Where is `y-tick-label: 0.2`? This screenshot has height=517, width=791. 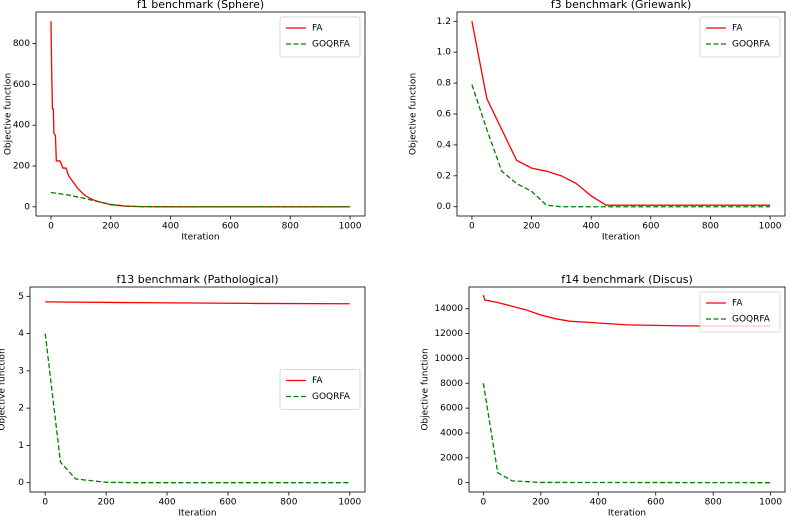
y-tick-label: 0.2 is located at coordinates (444, 176).